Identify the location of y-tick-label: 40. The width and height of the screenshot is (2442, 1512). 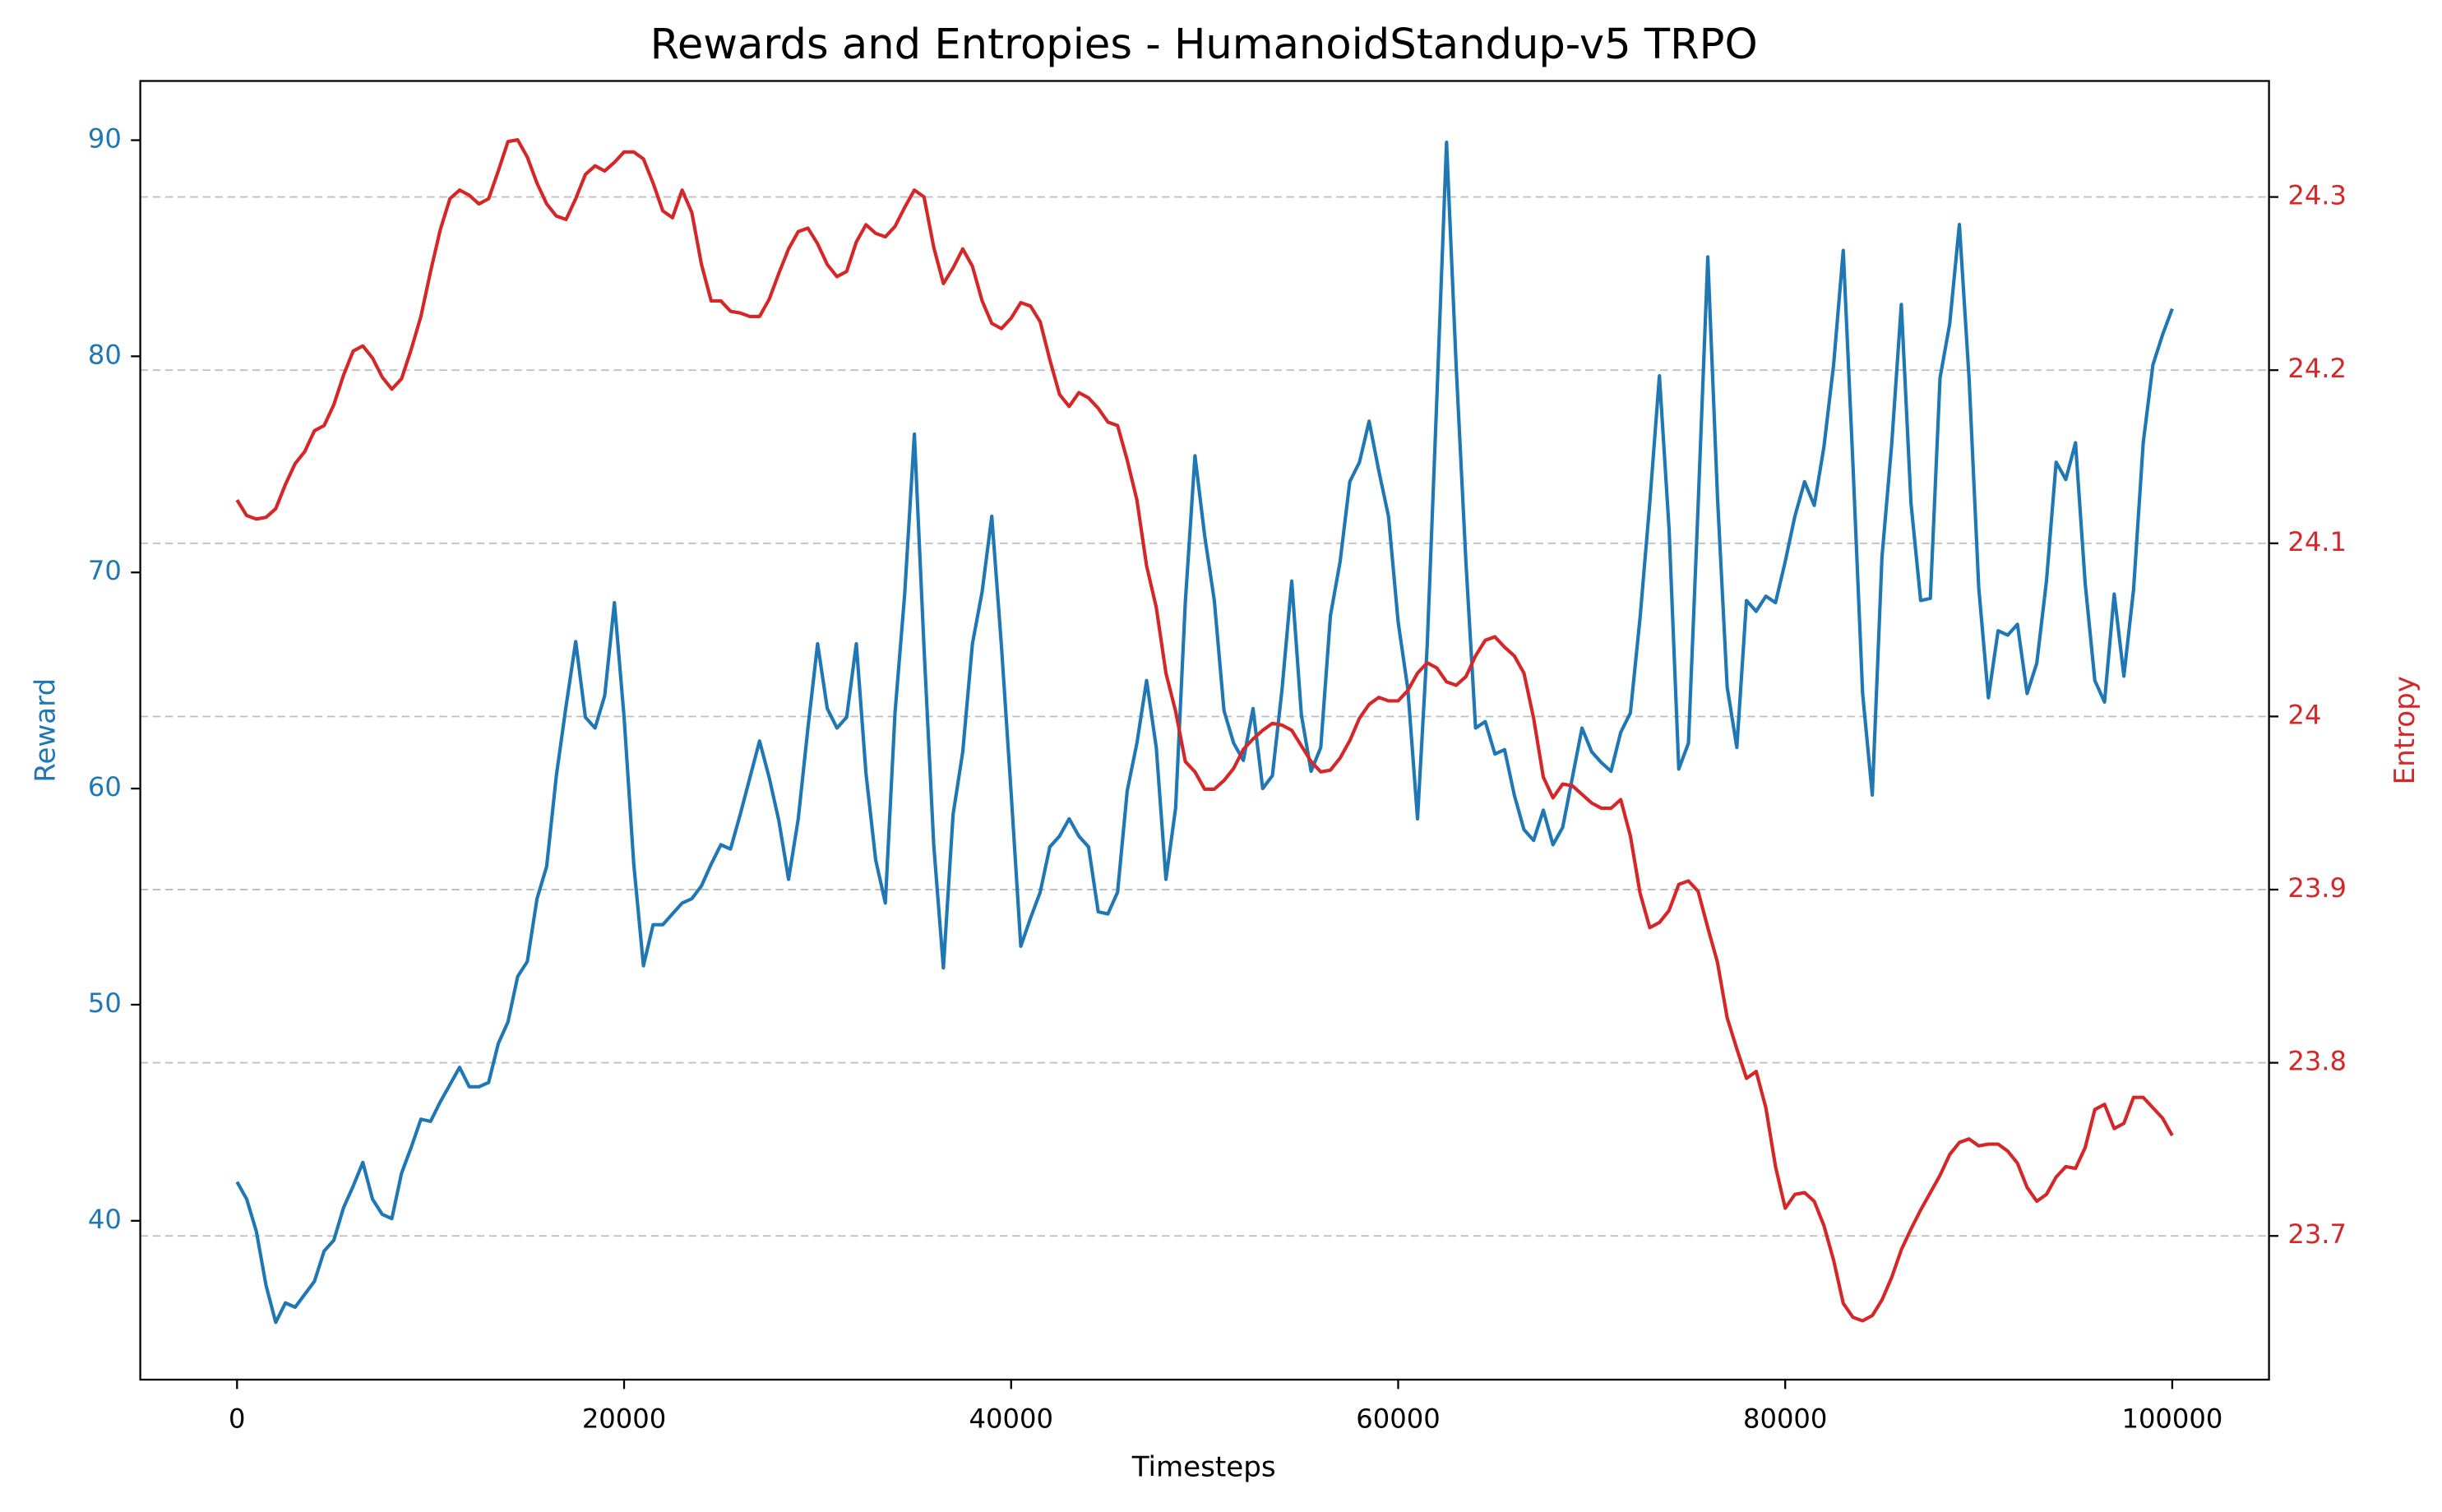
(105, 1219).